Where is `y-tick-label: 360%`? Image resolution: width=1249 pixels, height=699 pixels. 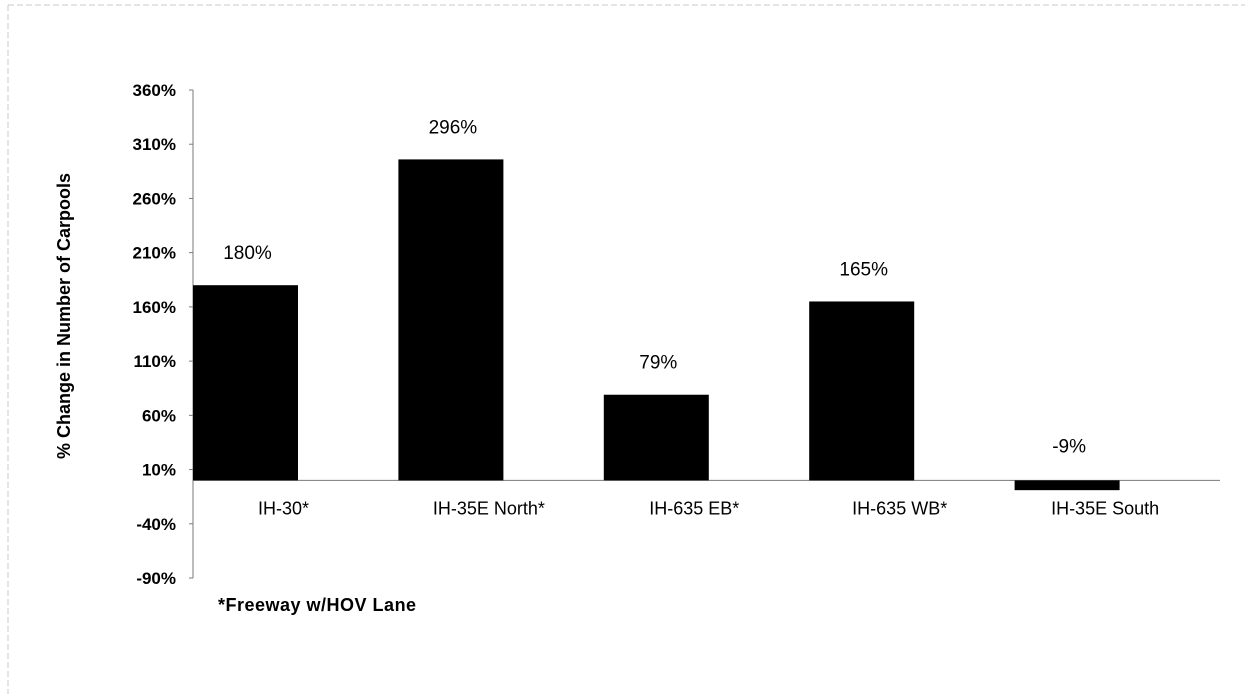
y-tick-label: 360% is located at coordinates (154, 90).